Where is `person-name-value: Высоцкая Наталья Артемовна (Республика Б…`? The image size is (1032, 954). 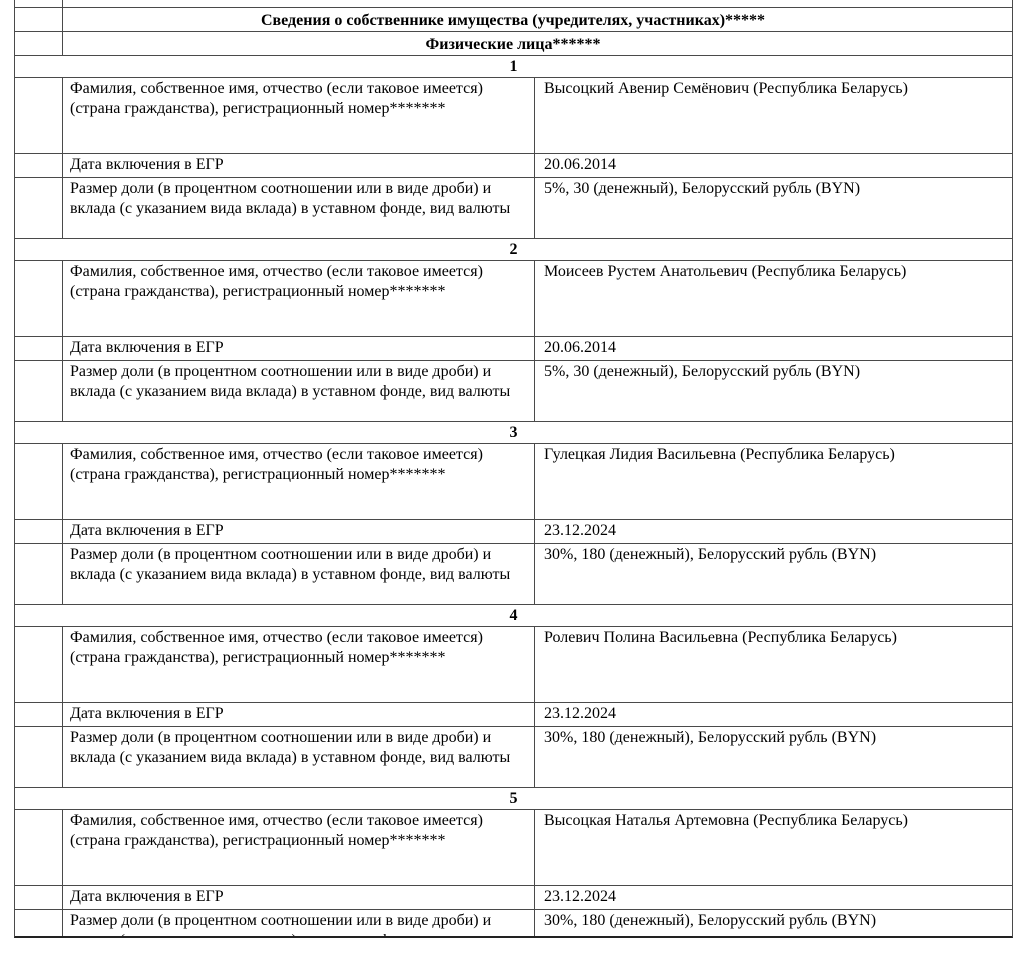 person-name-value: Высоцкая Наталья Артемовна (Республика Б… is located at coordinates (726, 820).